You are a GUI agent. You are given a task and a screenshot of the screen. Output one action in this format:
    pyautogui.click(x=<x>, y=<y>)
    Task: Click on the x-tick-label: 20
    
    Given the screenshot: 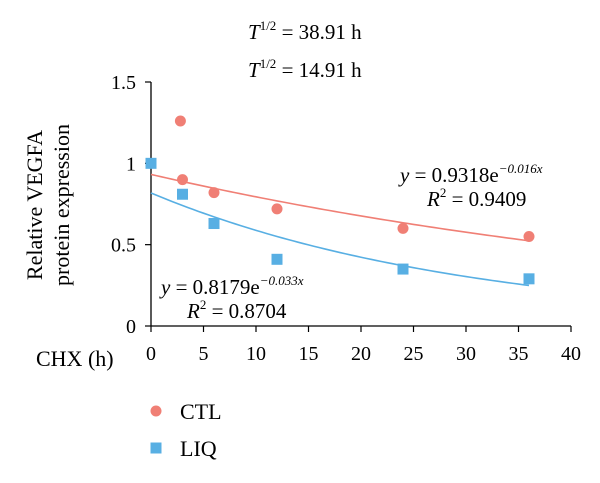 What is the action you would take?
    pyautogui.click(x=361, y=354)
    